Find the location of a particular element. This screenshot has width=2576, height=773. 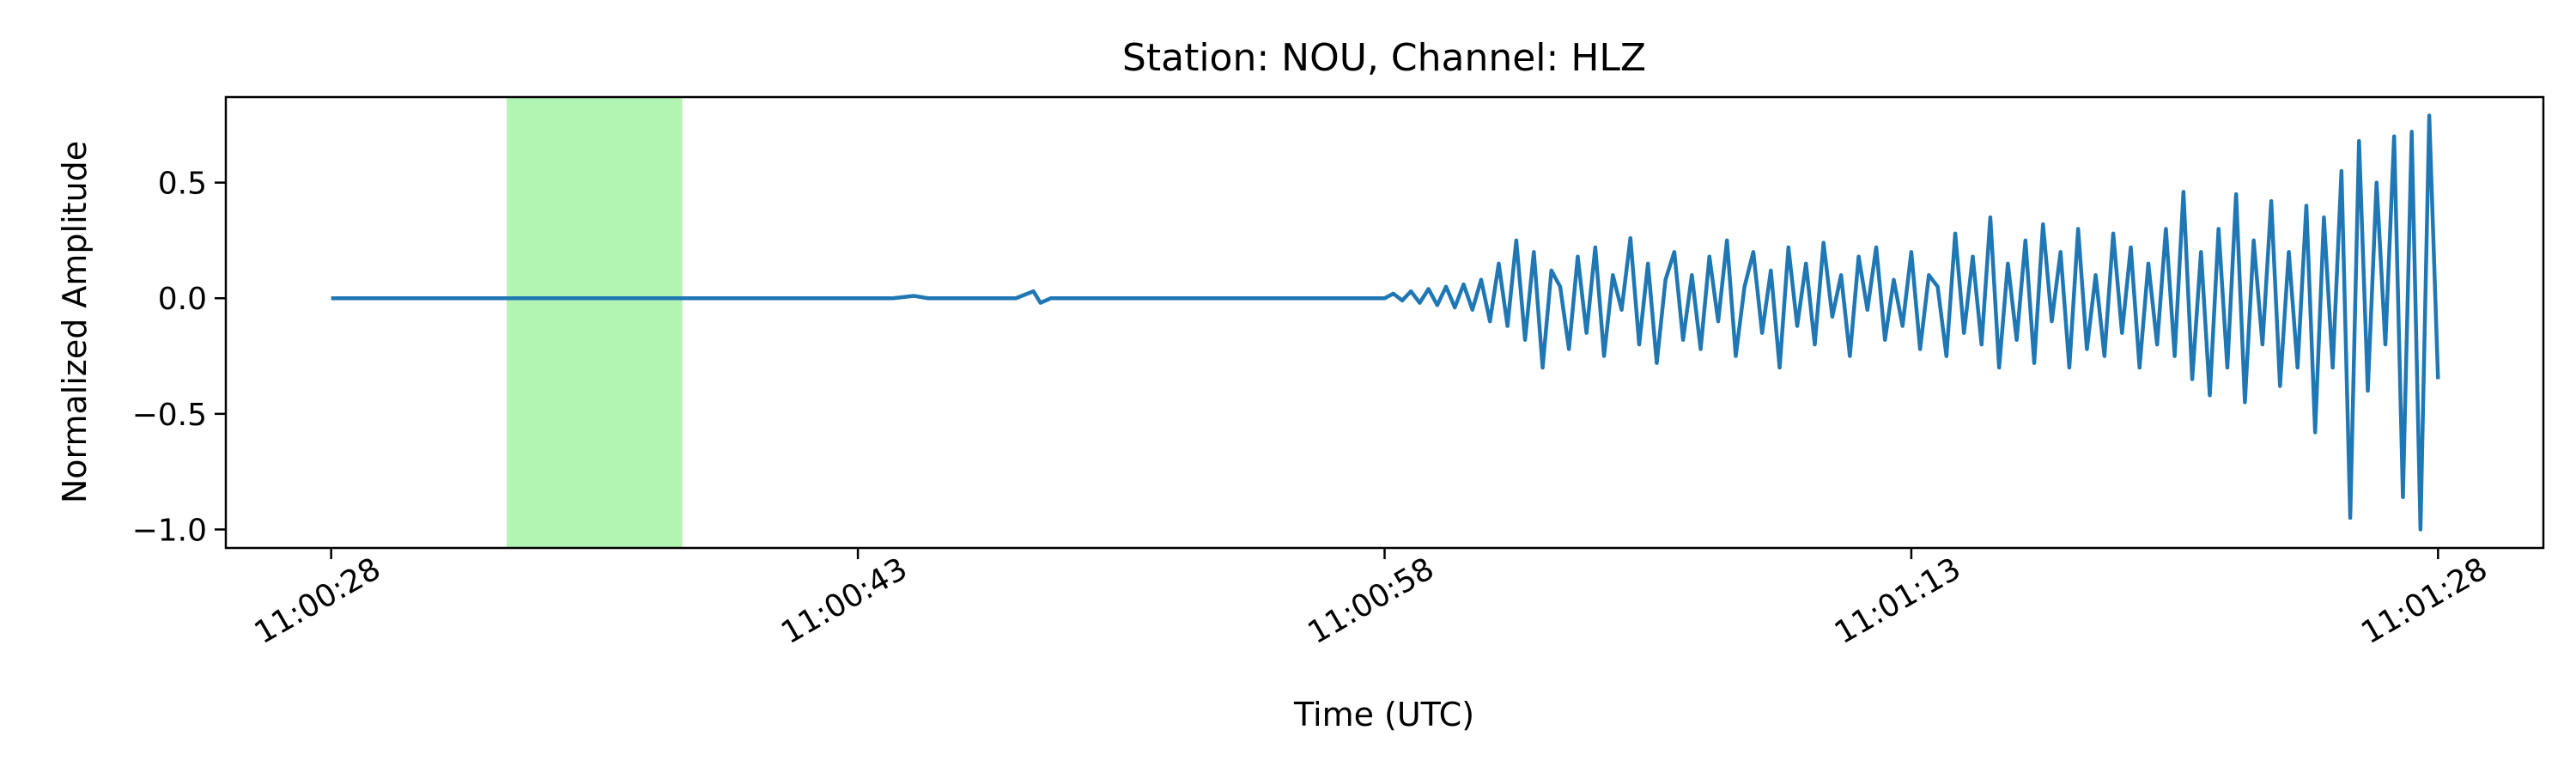

x-tick-label: 11:00:58 is located at coordinates (1371, 601).